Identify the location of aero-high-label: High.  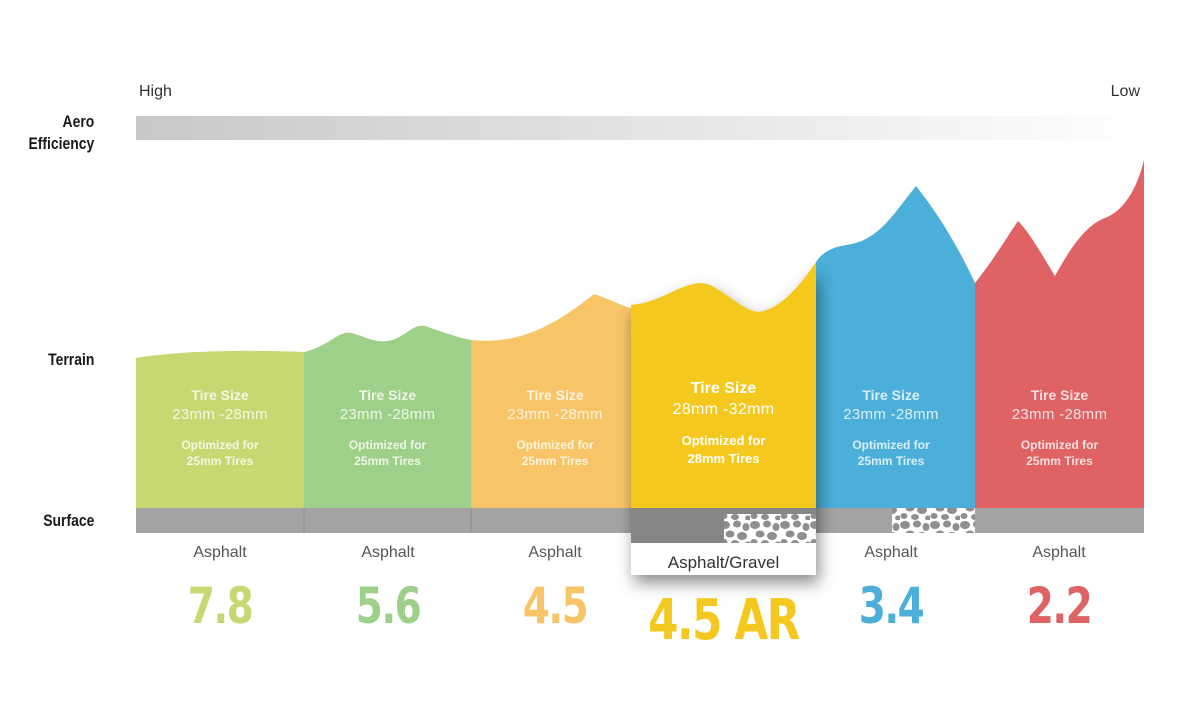
(155, 91).